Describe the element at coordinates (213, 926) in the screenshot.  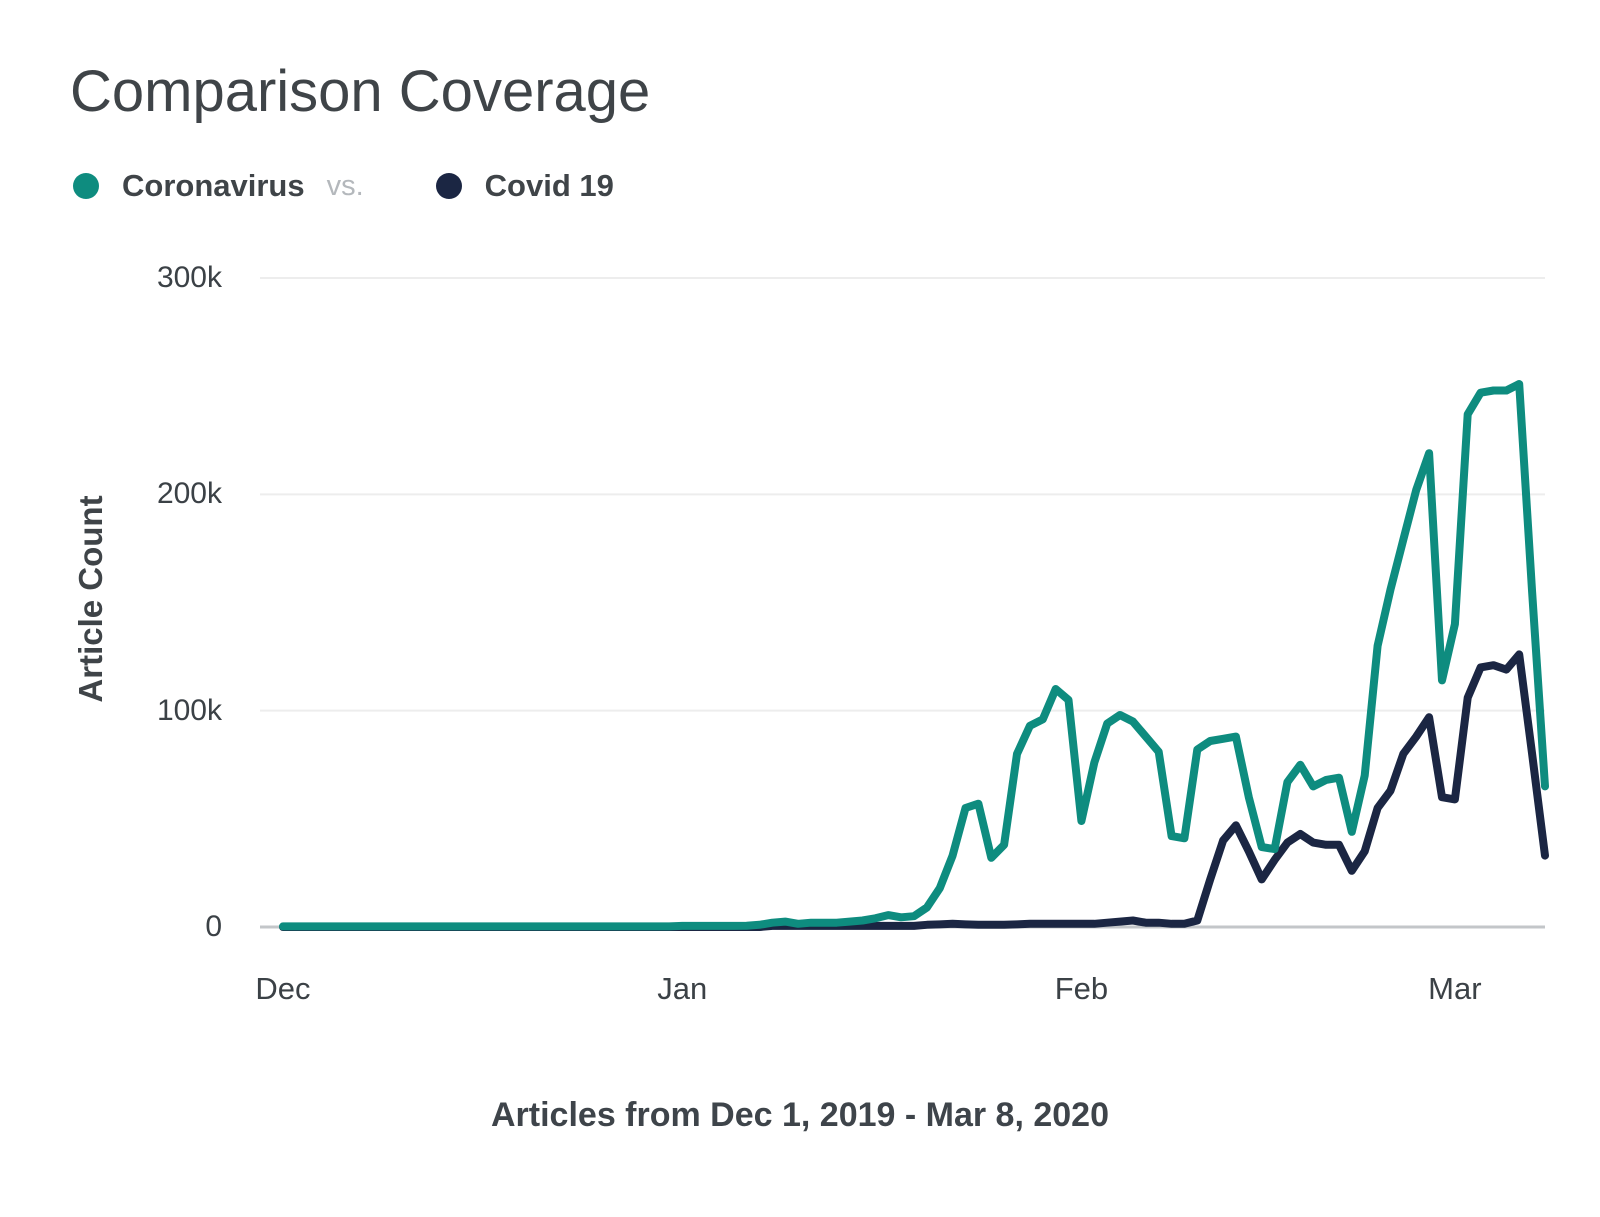
I see `y-tick-label: 0` at that location.